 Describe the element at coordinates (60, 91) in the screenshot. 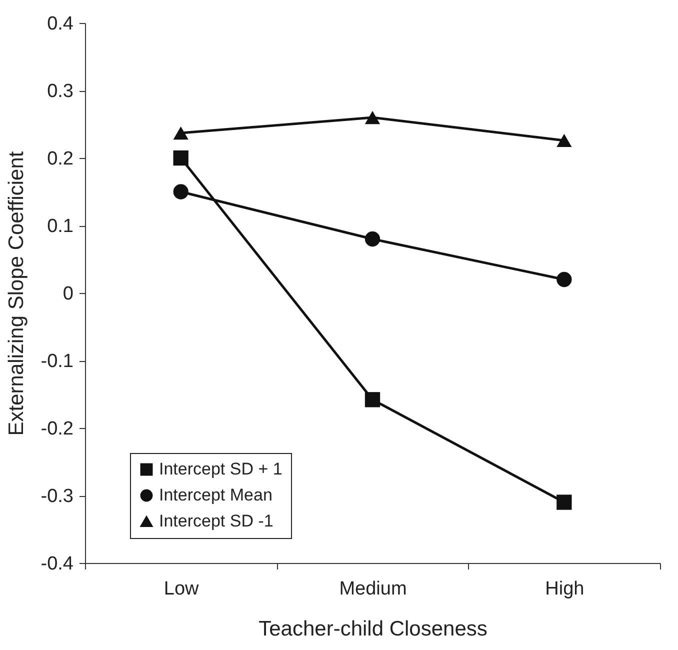

I see `y-tick-label: 0.3` at that location.